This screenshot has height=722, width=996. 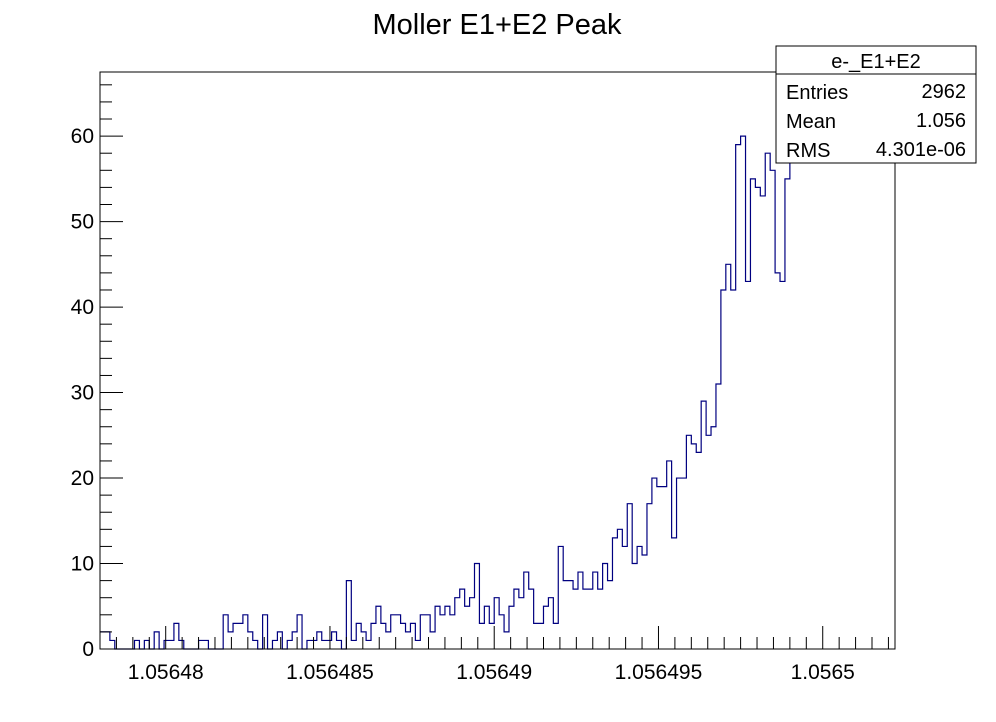 What do you see at coordinates (82, 393) in the screenshot?
I see `y-tick-label: 30` at bounding box center [82, 393].